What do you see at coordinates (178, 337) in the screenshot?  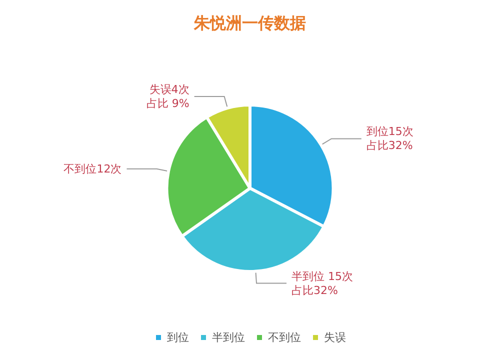 I see `legend-label: 到位` at bounding box center [178, 337].